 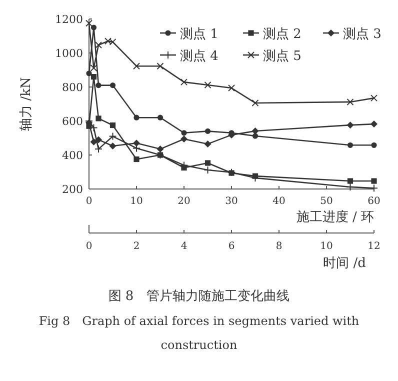 I want to click on x2-tick-label: 8, so click(x=279, y=246).